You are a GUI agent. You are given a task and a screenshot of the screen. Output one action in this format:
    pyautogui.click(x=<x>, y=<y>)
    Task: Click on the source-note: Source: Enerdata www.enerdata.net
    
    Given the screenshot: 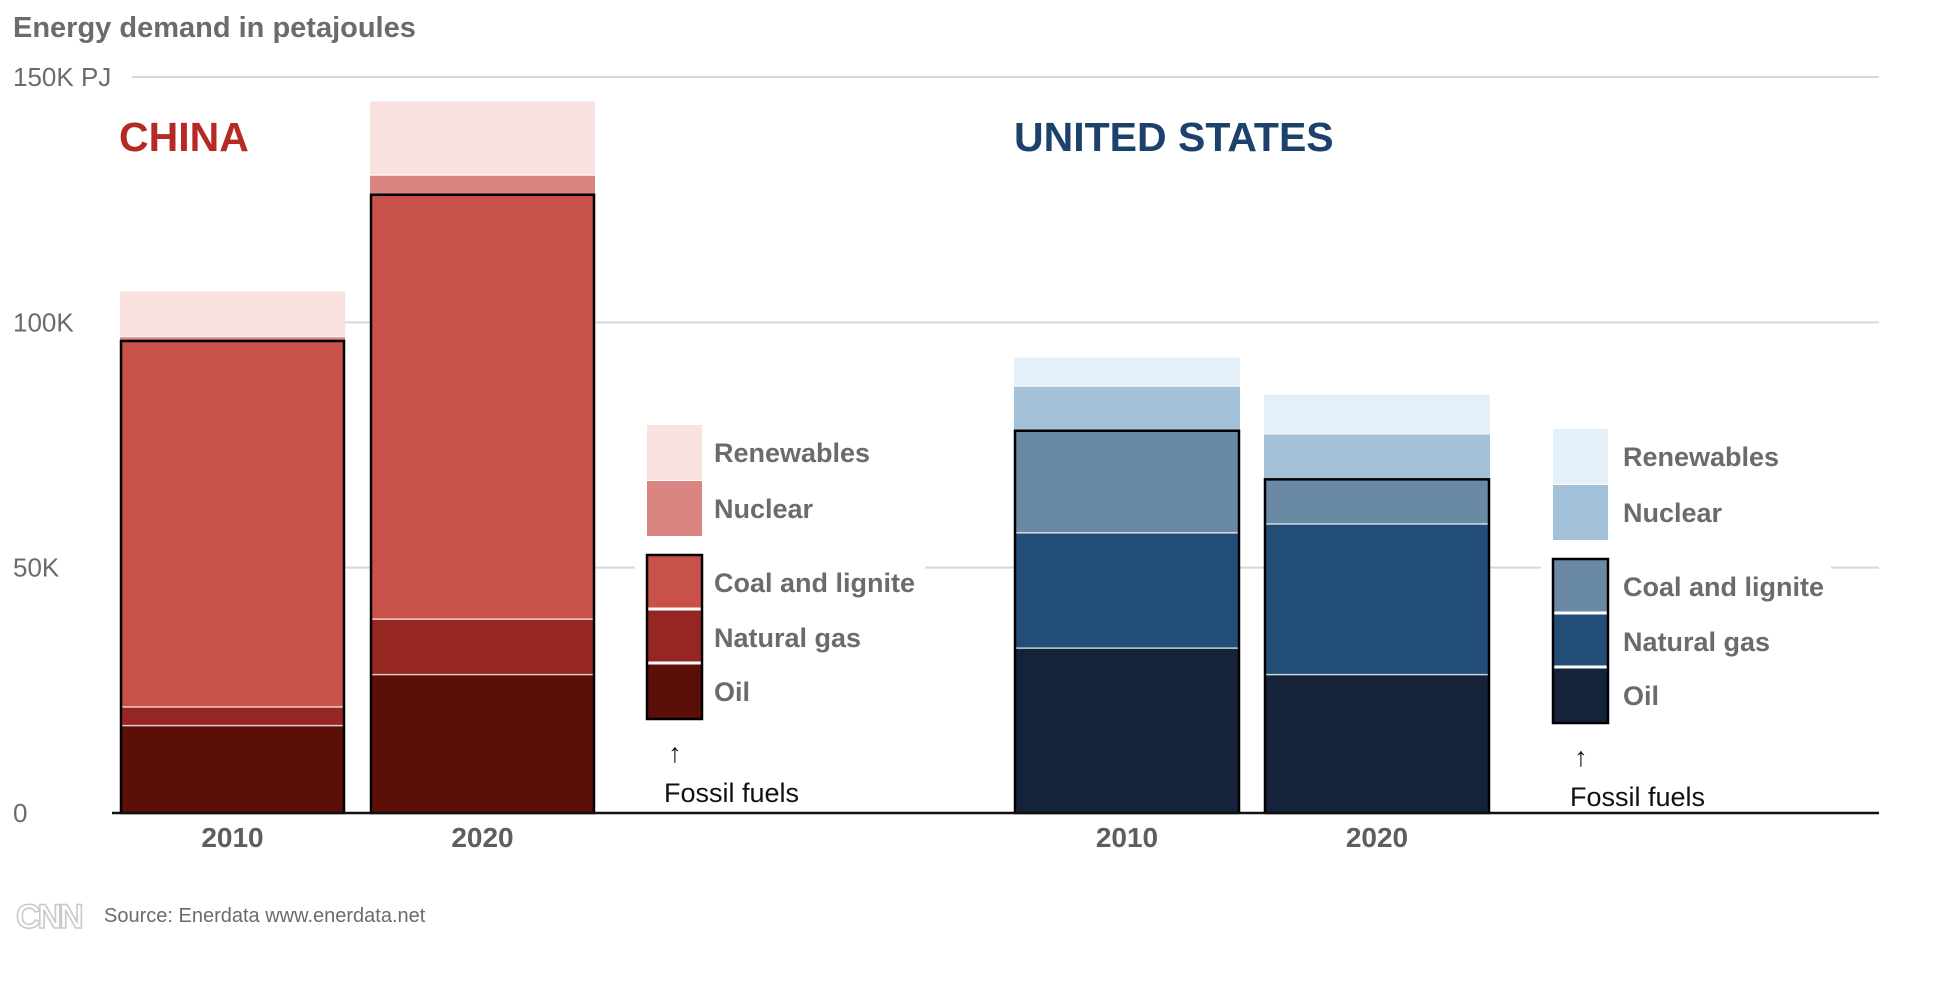 What is the action you would take?
    pyautogui.click(x=265, y=916)
    